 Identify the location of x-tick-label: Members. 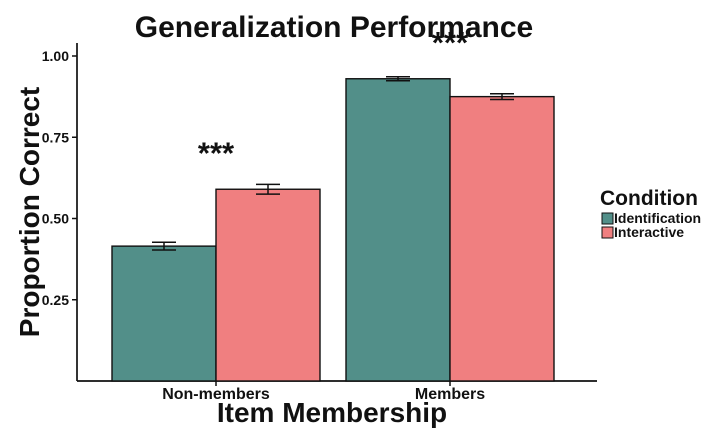
(450, 394).